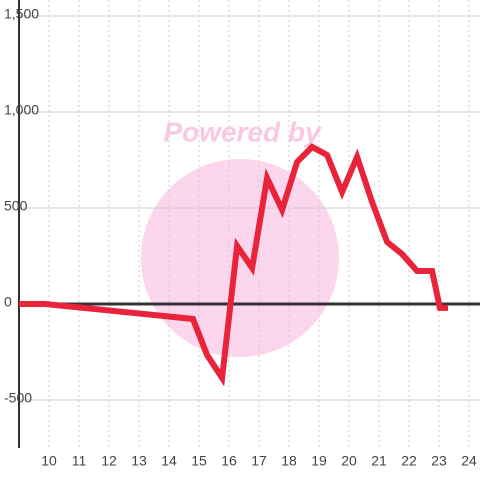 The image size is (480, 480). What do you see at coordinates (319, 461) in the screenshot?
I see `x-tick-label: 19` at bounding box center [319, 461].